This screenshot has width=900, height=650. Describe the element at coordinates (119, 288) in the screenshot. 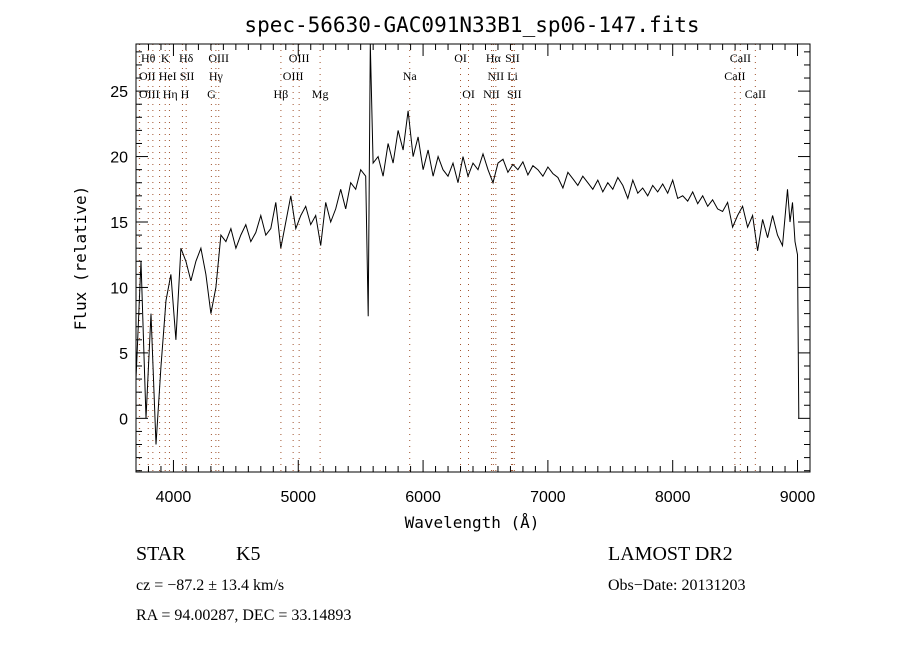

I see `y-tick-label: 10` at that location.